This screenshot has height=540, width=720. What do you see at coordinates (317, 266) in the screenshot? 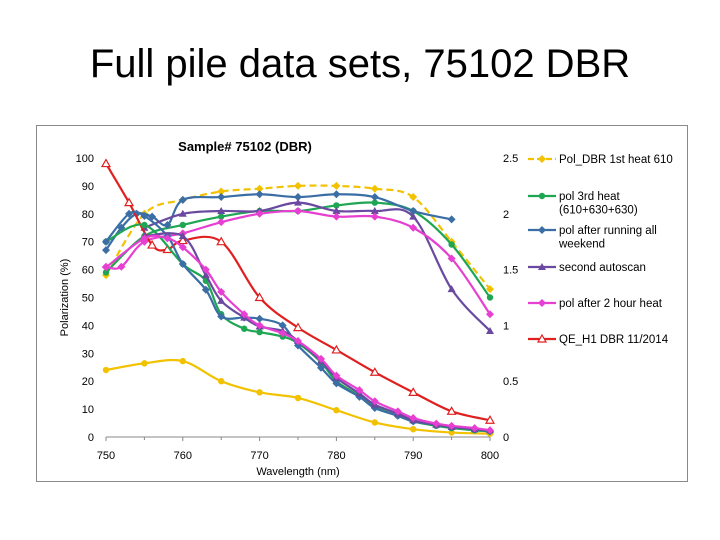
I see `series-line` at bounding box center [317, 266].